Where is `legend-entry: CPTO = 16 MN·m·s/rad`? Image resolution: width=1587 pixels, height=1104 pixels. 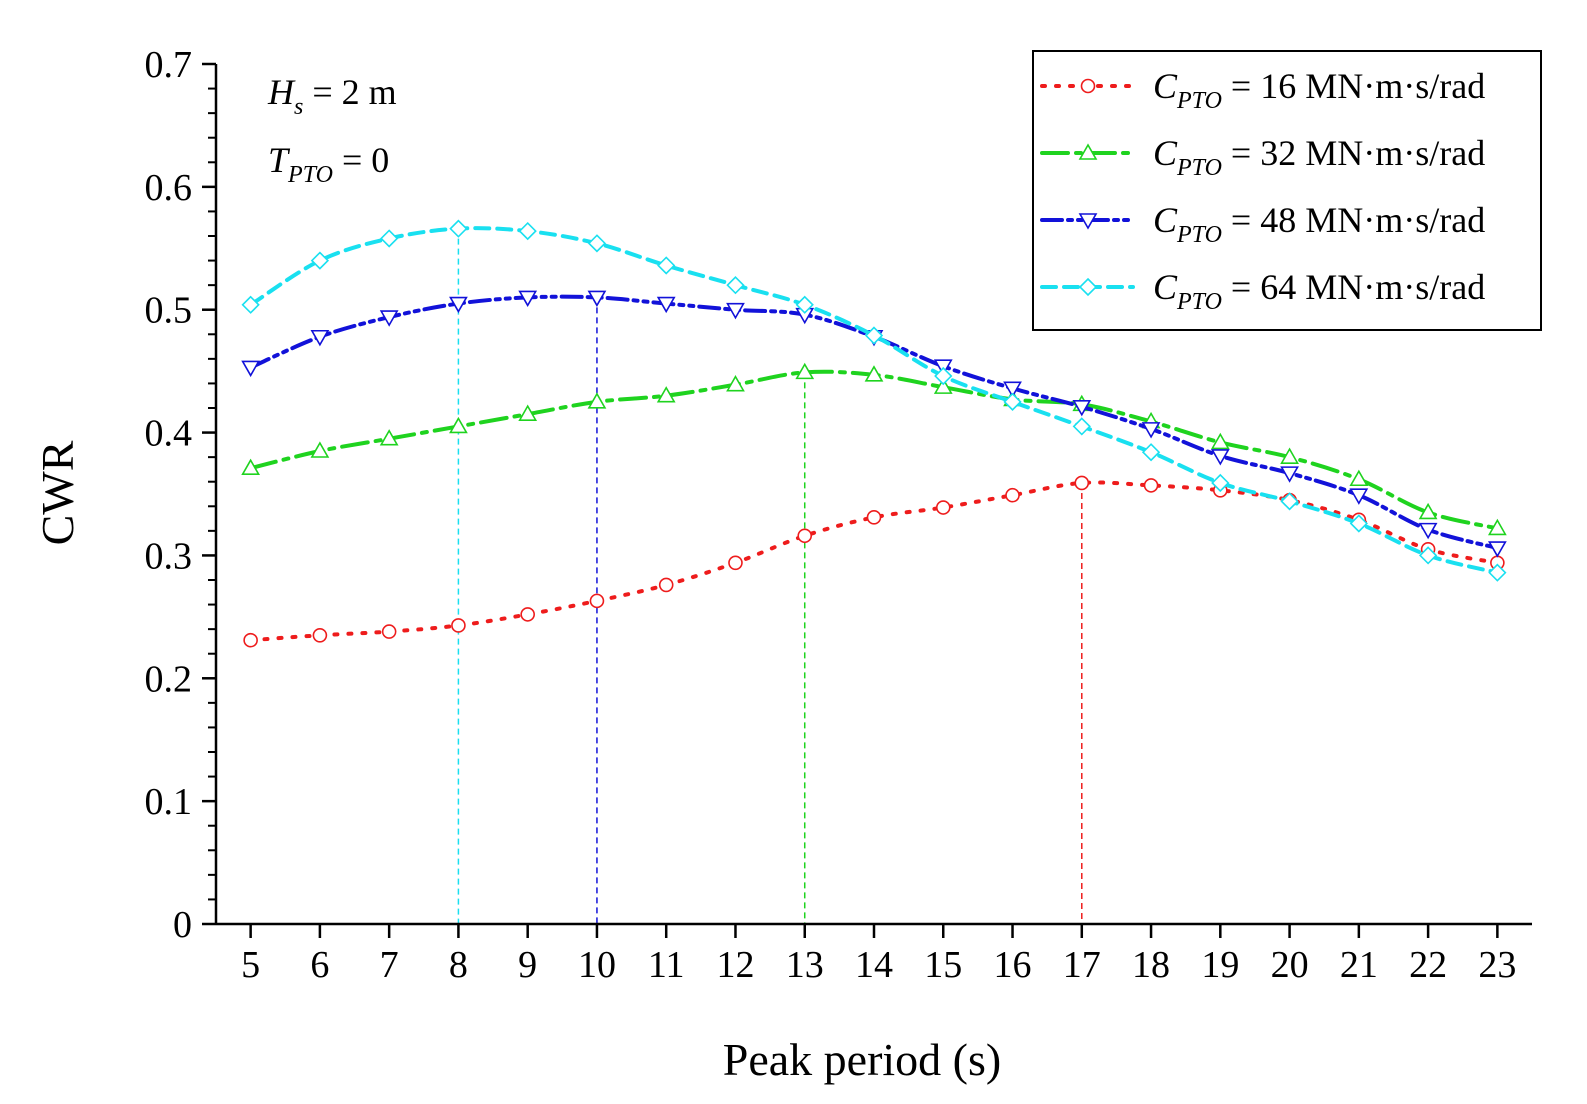 legend-entry: CPTO = 16 MN·m·s/rad is located at coordinates (1262, 90).